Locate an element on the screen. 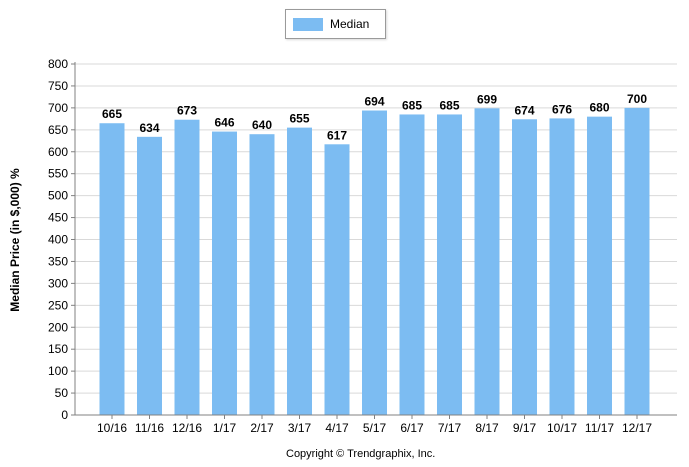 The image size is (689, 467). data-label: 617 is located at coordinates (337, 135).